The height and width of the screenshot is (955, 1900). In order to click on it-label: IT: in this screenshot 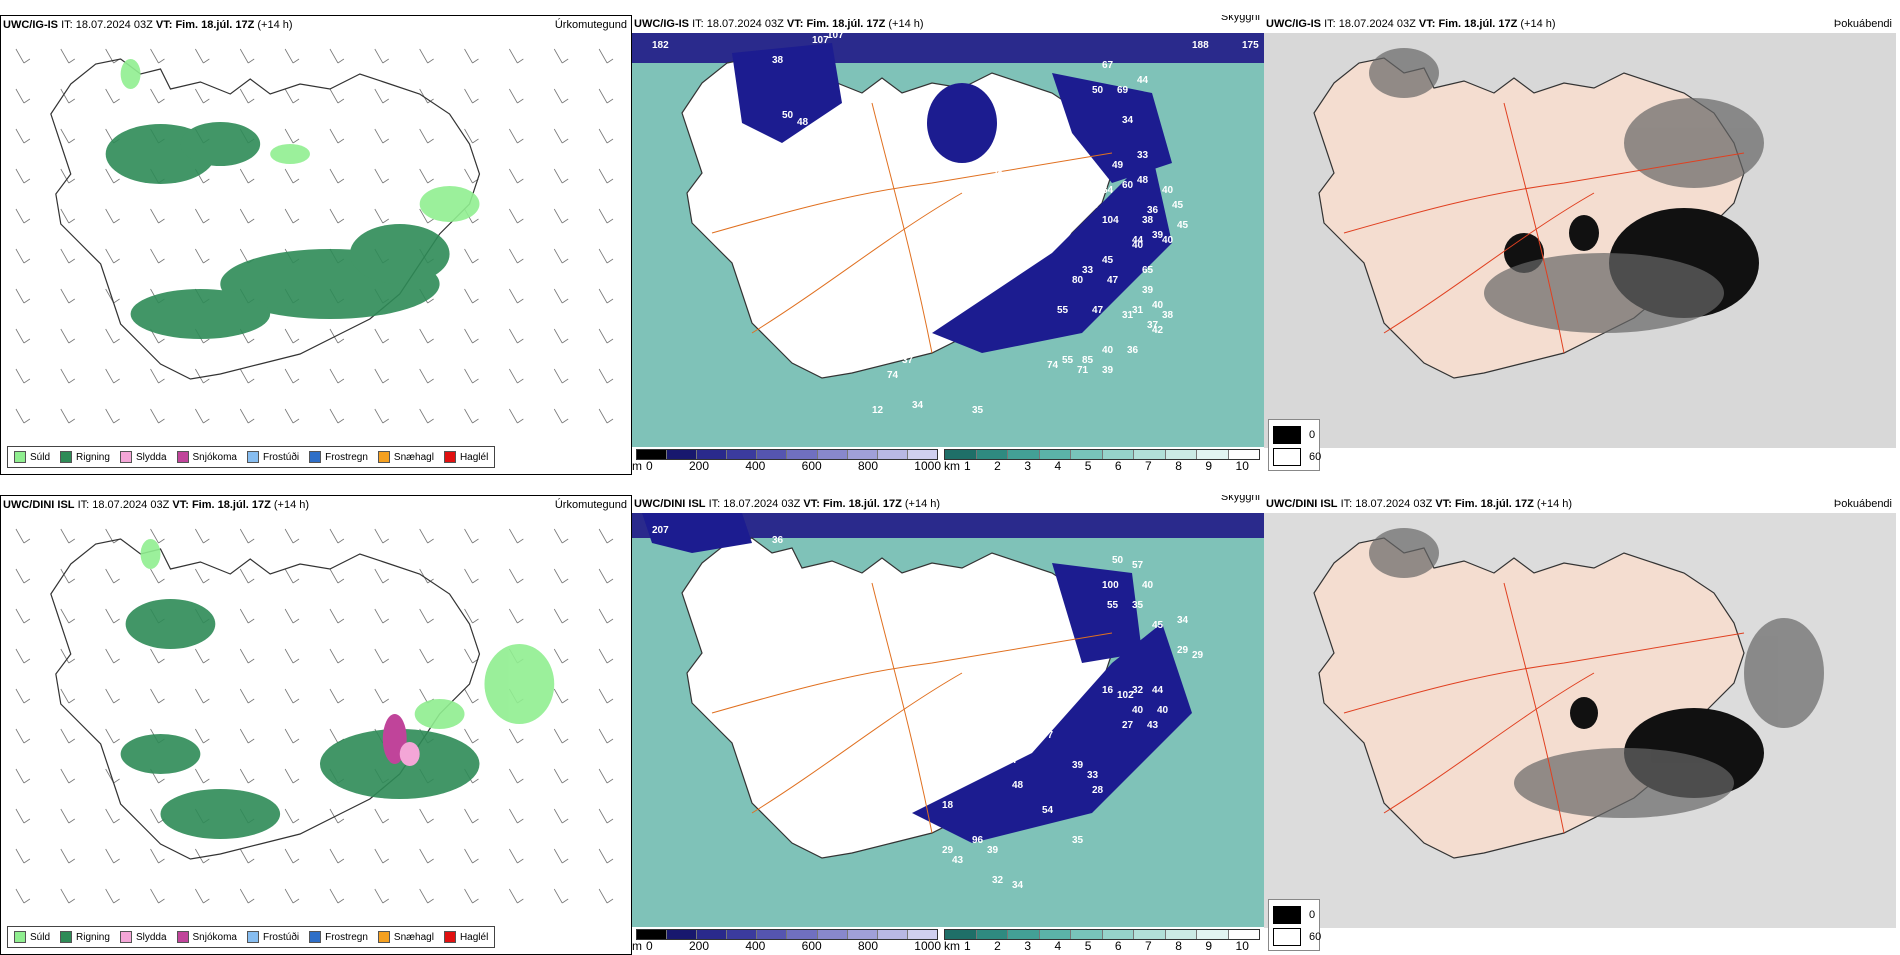, I will do `click(83, 505)`.